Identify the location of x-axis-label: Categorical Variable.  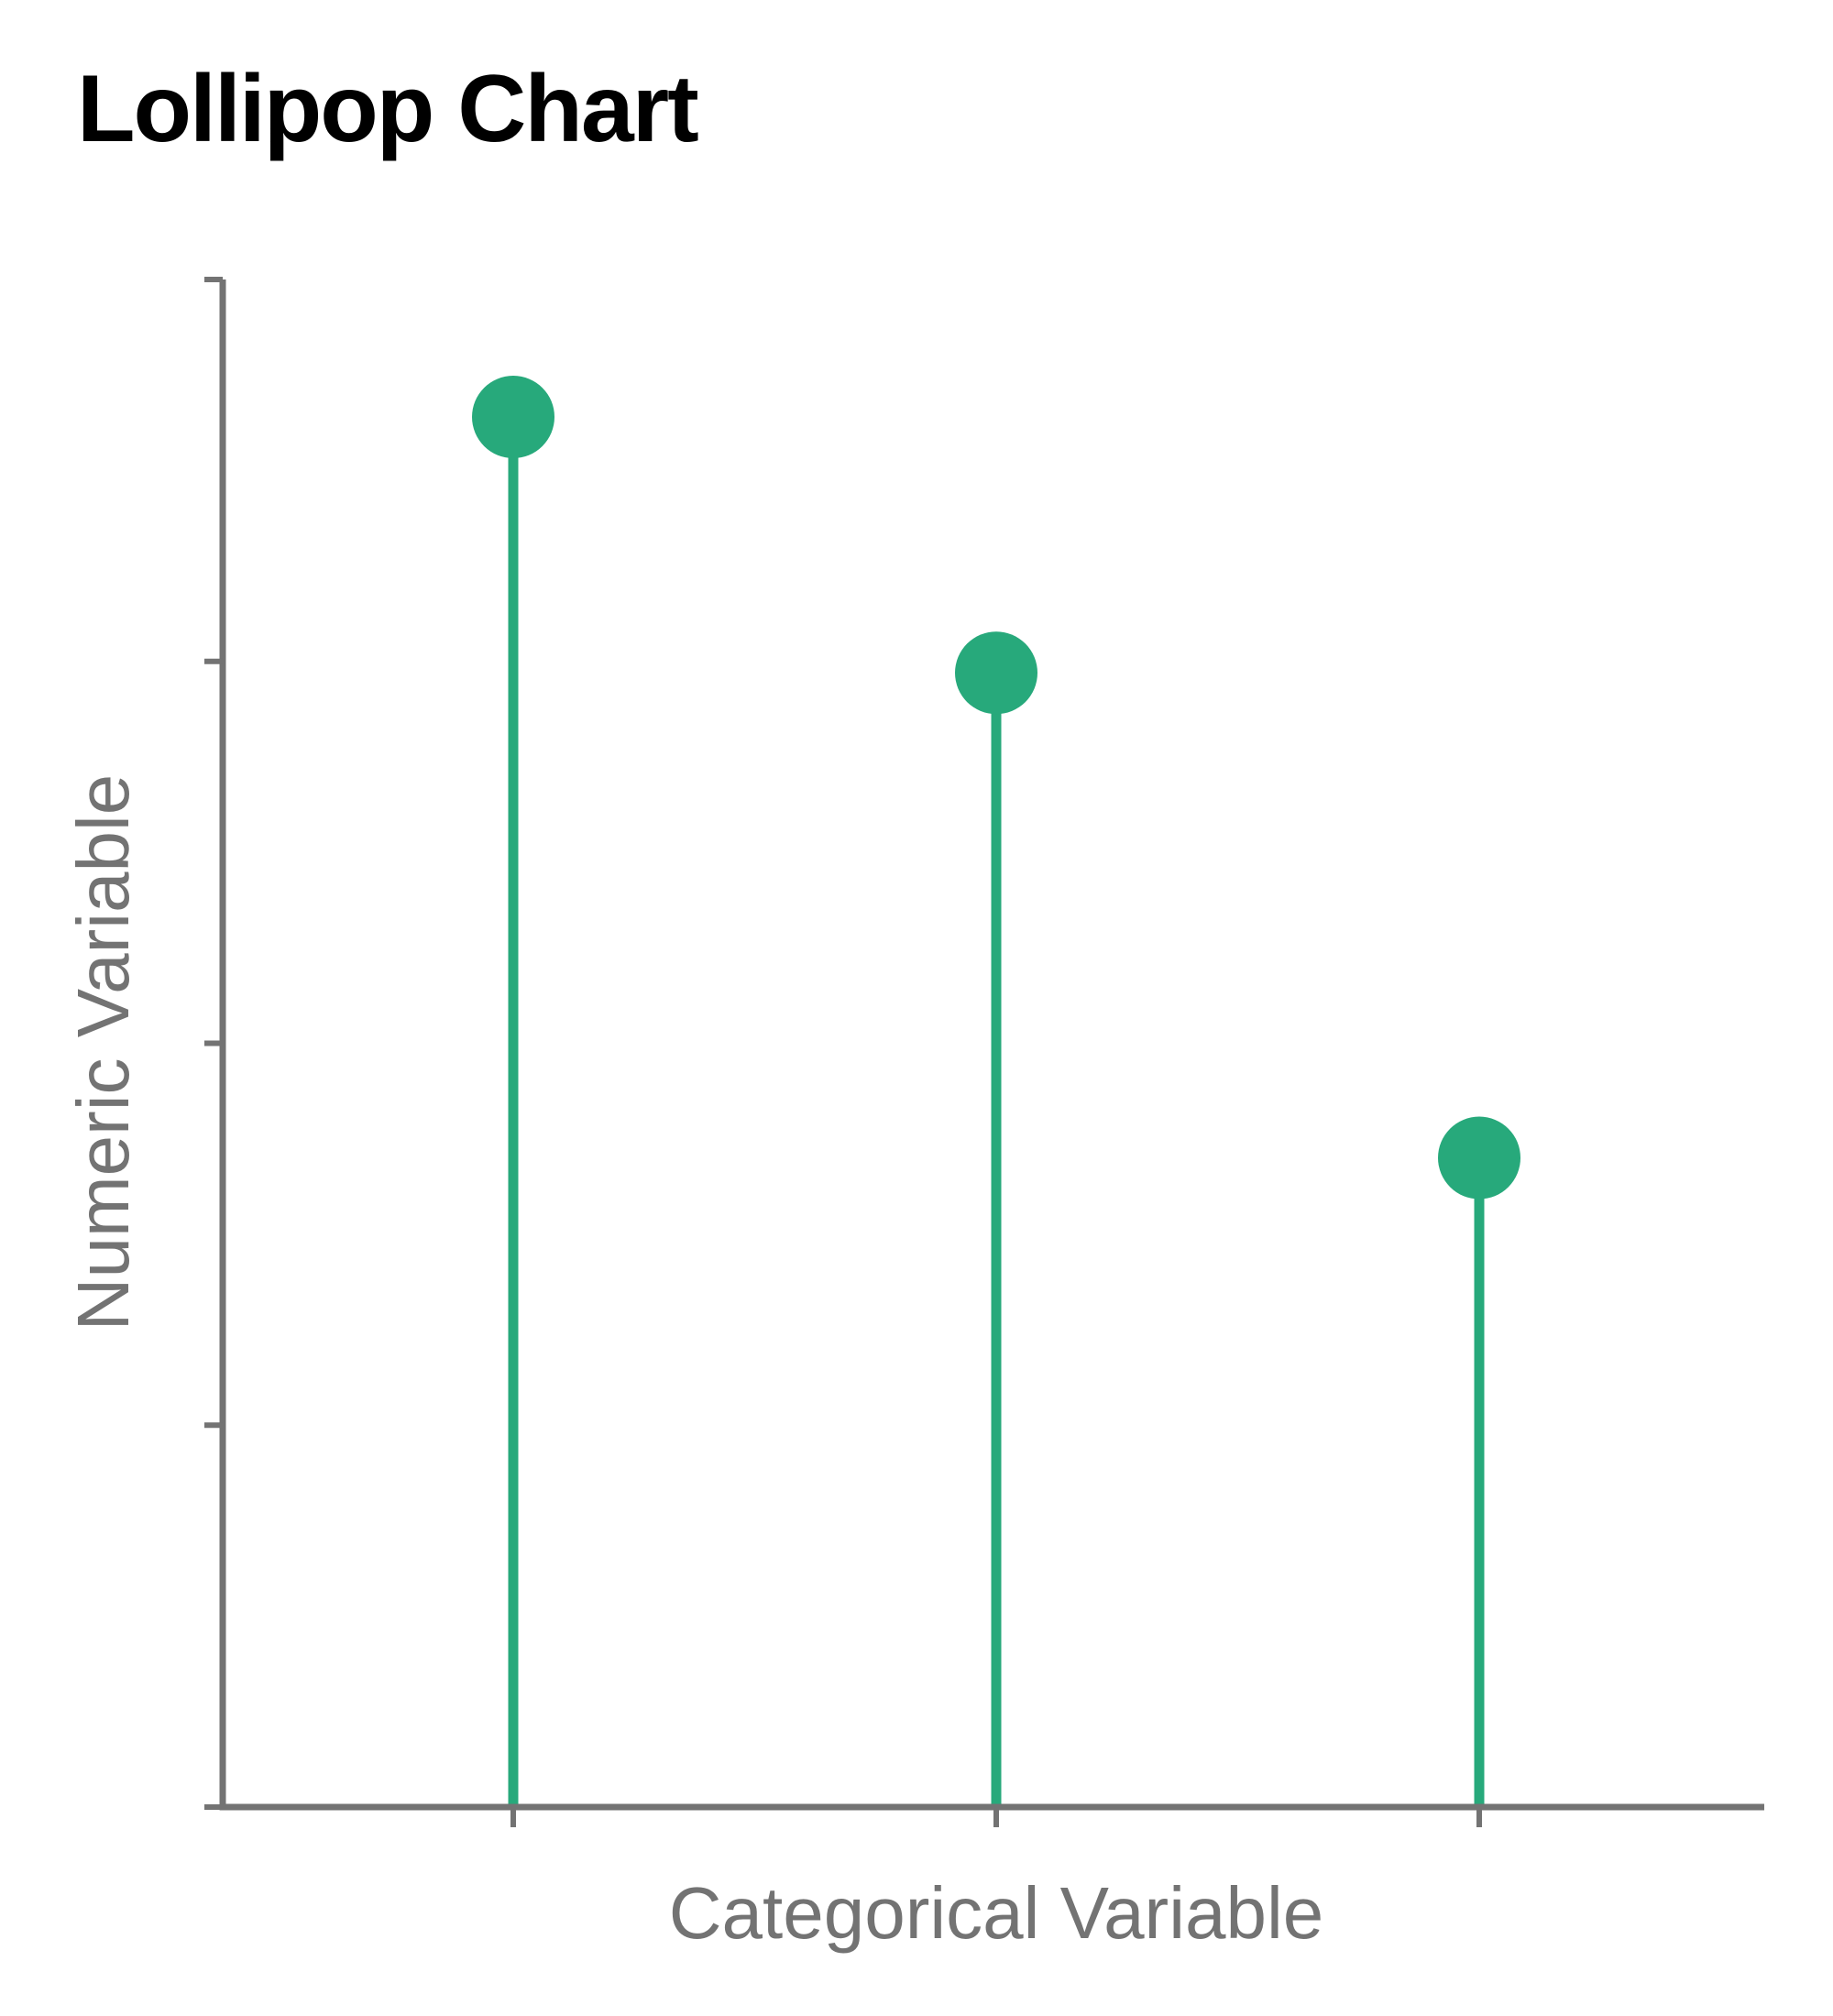
(996, 1913).